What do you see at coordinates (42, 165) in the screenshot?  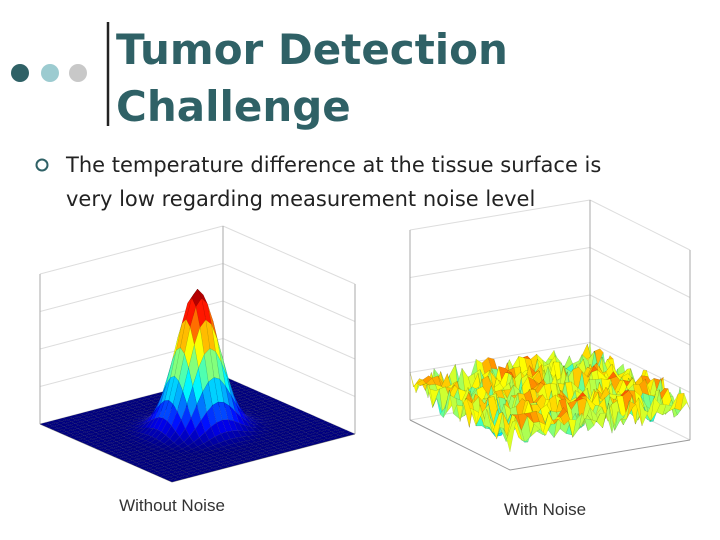 I see `bullet-mark` at bounding box center [42, 165].